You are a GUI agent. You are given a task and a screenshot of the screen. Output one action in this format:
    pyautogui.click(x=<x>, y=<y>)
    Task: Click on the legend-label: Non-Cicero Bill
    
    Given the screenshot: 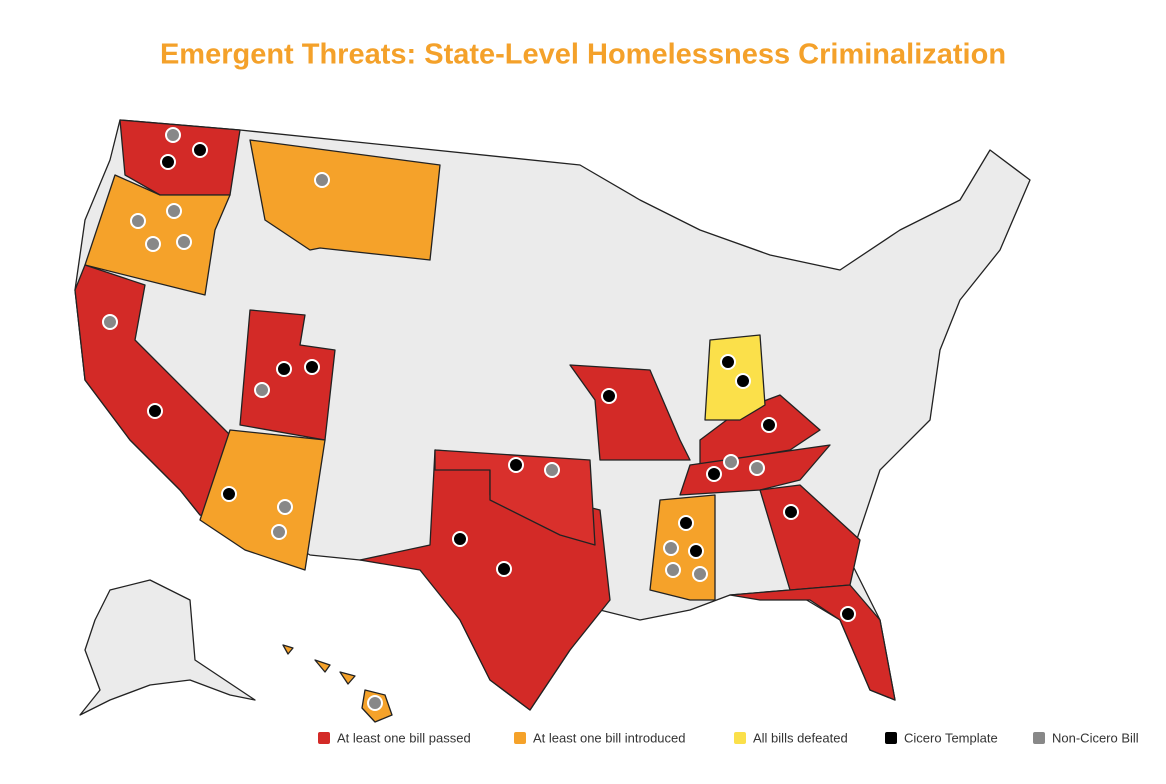 What is the action you would take?
    pyautogui.click(x=1095, y=737)
    